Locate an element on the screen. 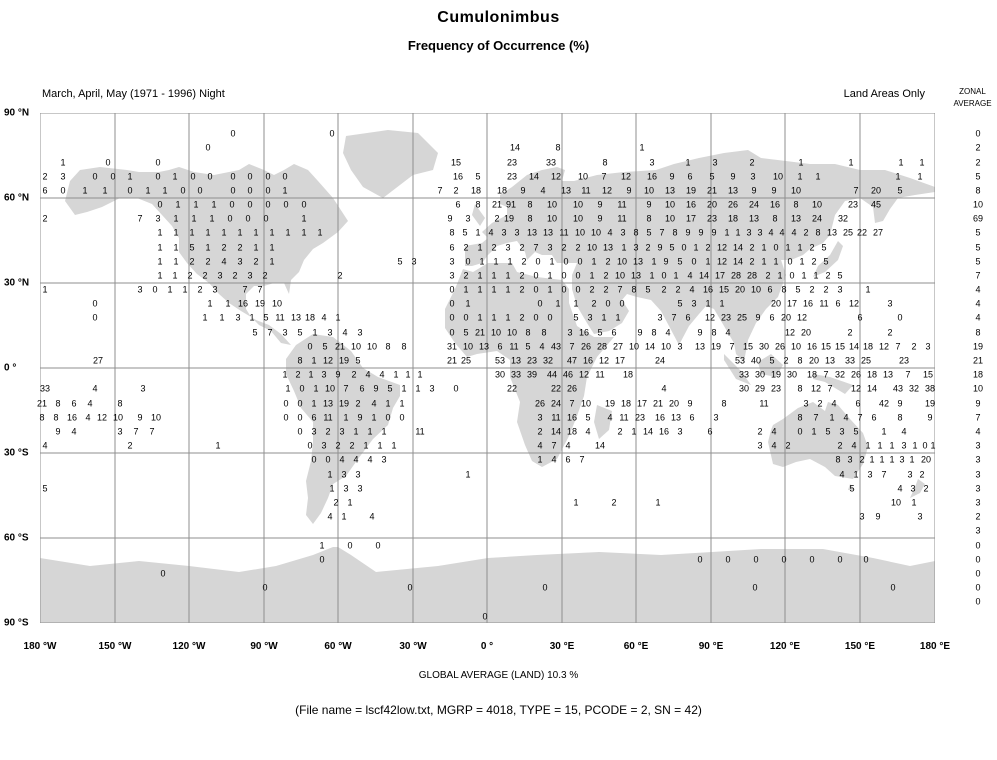  zonal-average-value: 2 is located at coordinates (978, 516).